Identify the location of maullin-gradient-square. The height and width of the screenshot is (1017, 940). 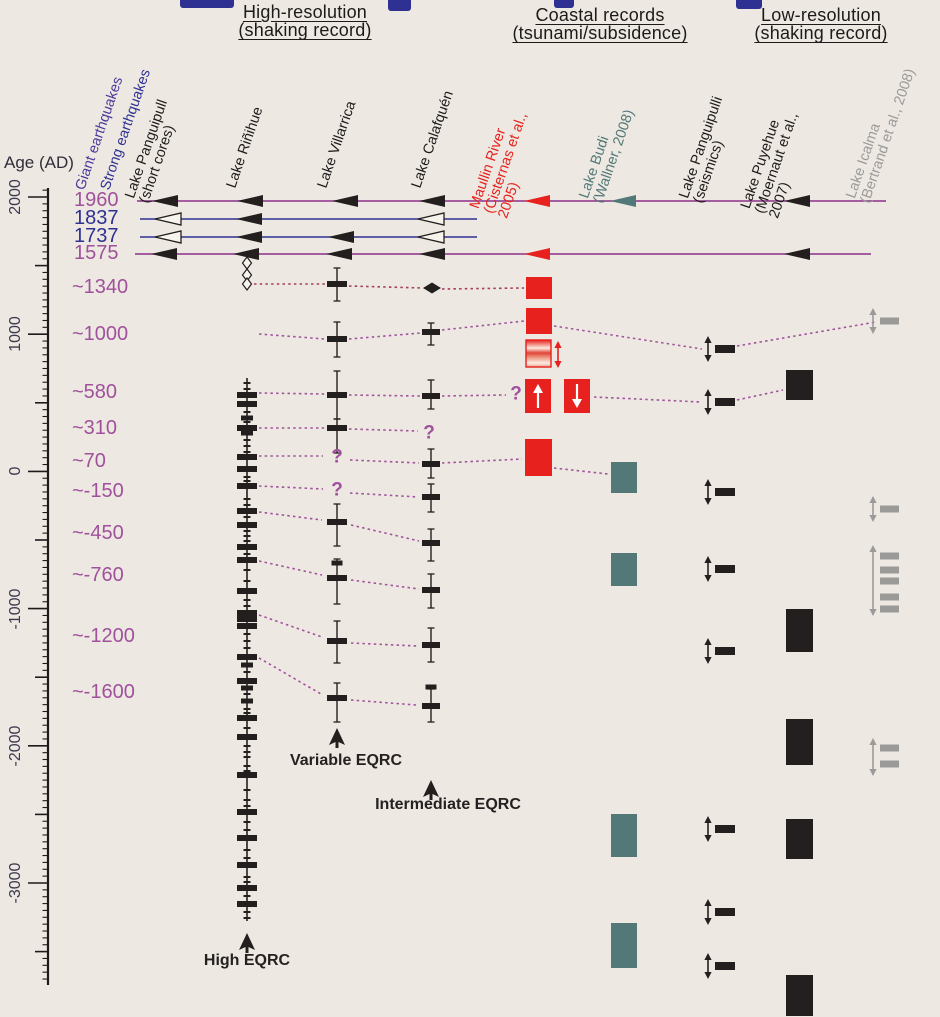
(538, 353).